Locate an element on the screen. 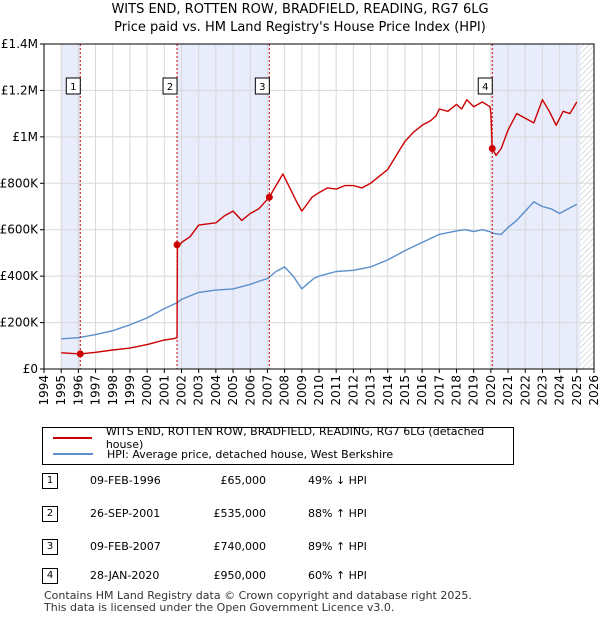 The image size is (600, 620). x-tick-label: 1995 is located at coordinates (61, 390).